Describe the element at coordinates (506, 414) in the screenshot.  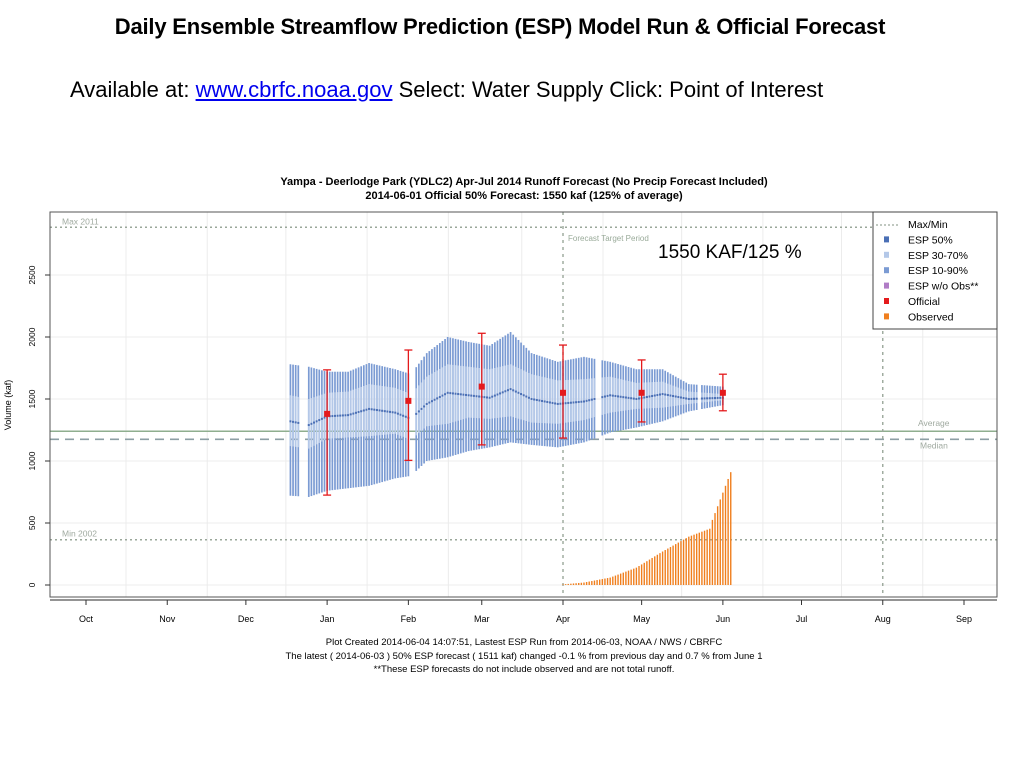
I see `esp-bars` at that location.